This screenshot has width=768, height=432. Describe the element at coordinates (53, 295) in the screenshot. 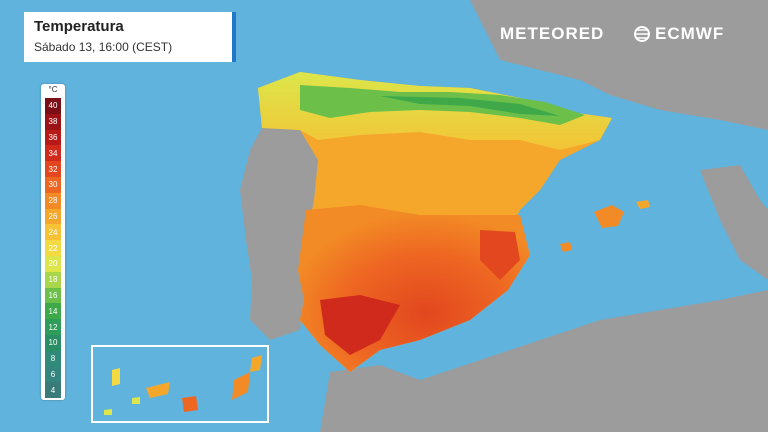

I see `legend-swatch: 16` at that location.